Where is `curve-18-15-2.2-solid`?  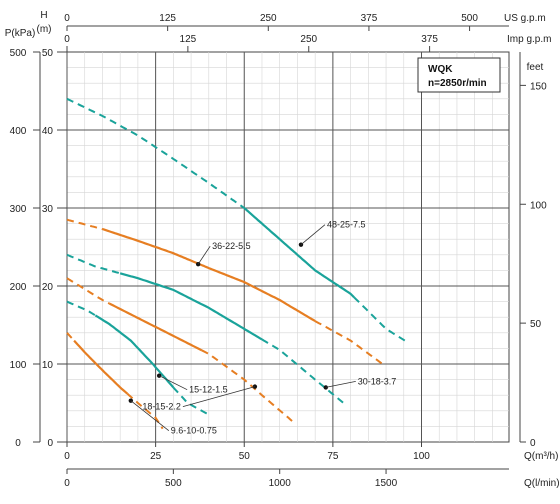
curve-18-15-2.2-solid is located at coordinates (156, 327).